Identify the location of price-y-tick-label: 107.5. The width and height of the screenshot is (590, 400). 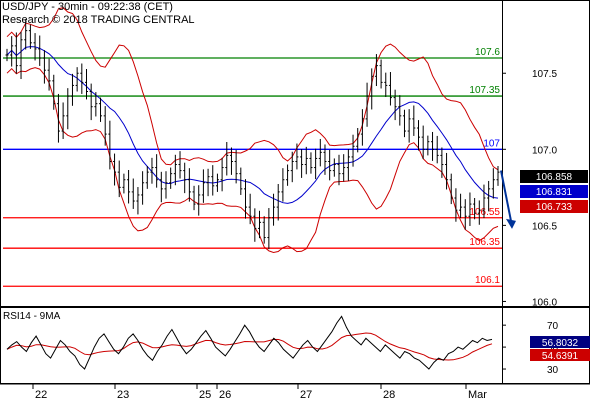
(544, 74).